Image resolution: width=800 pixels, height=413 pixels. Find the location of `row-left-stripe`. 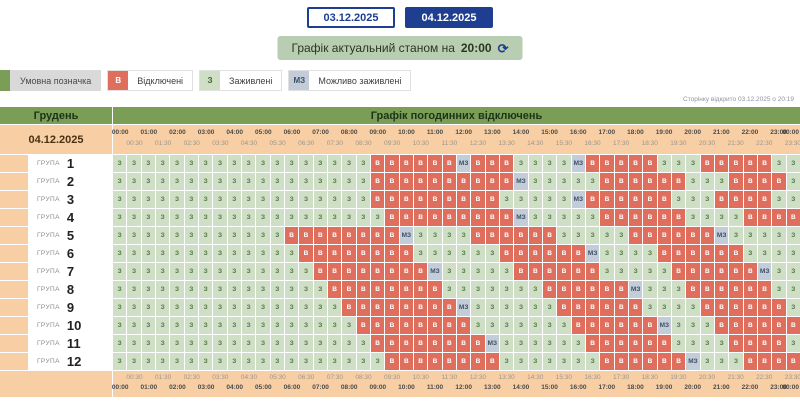

row-left-stripe is located at coordinates (14, 325).